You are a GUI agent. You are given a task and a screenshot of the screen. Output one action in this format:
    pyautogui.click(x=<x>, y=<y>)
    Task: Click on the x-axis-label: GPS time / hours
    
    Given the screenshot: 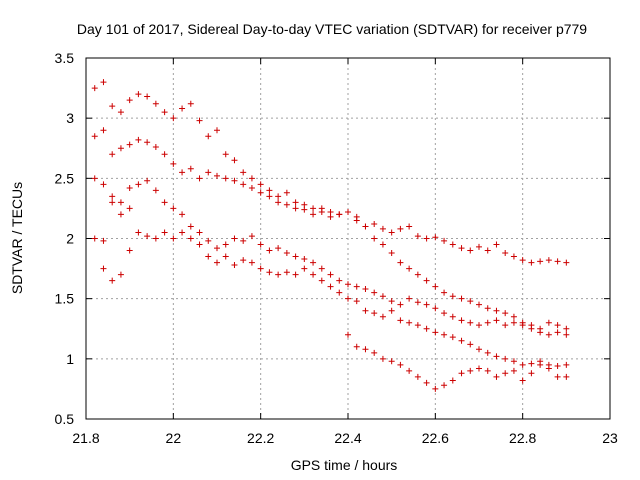 What is the action you would take?
    pyautogui.click(x=344, y=465)
    